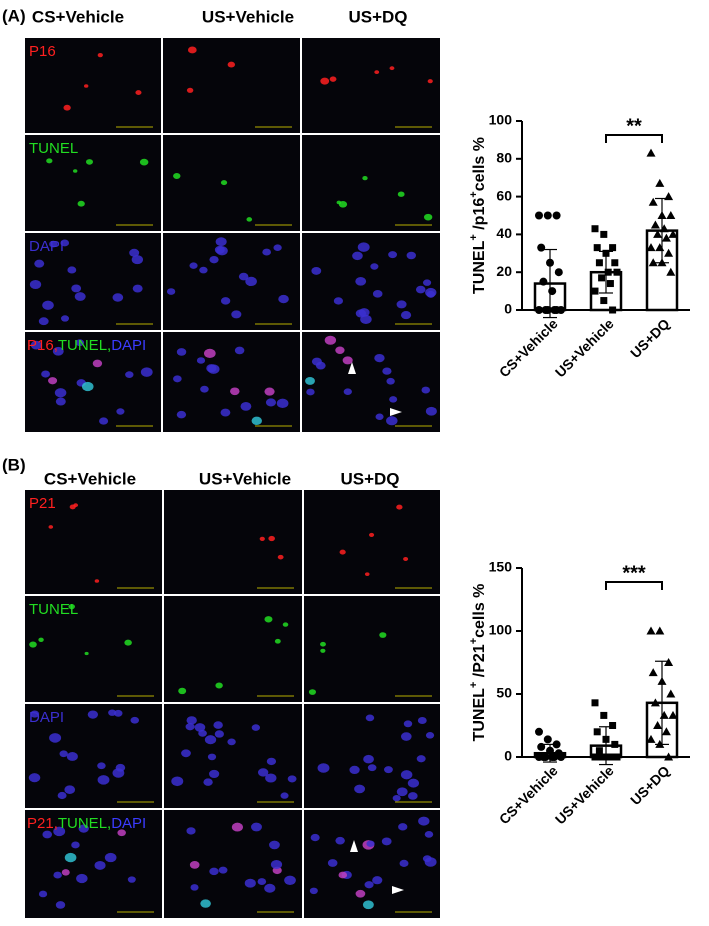 This screenshot has height=926, width=709. Describe the element at coordinates (528, 347) in the screenshot. I see `x-tick-label: CS+Vehicle` at that location.